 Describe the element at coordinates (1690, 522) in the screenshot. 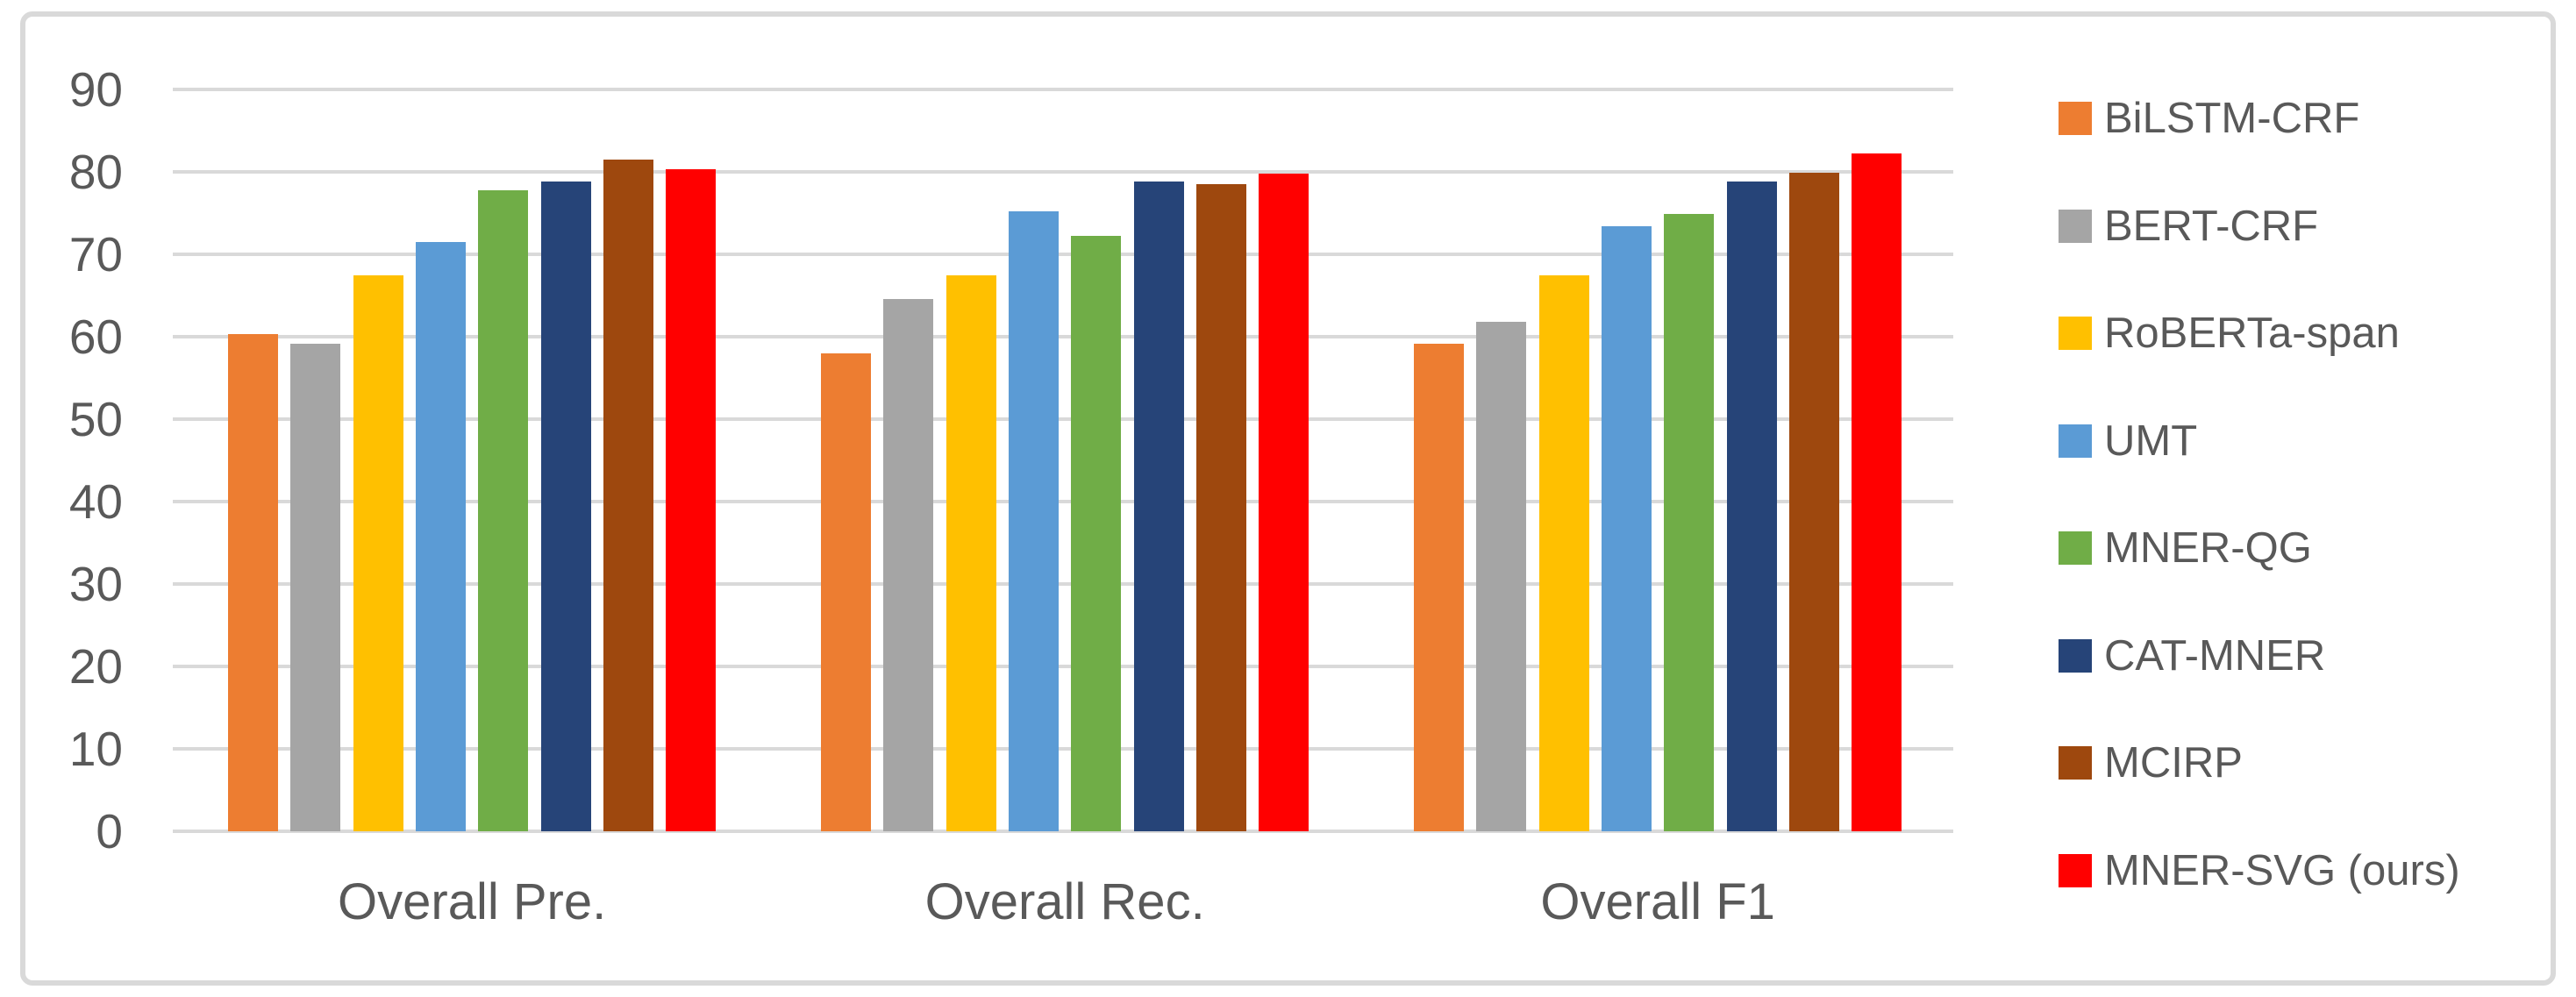

I see `bar-mner-qg-overall-f1` at that location.